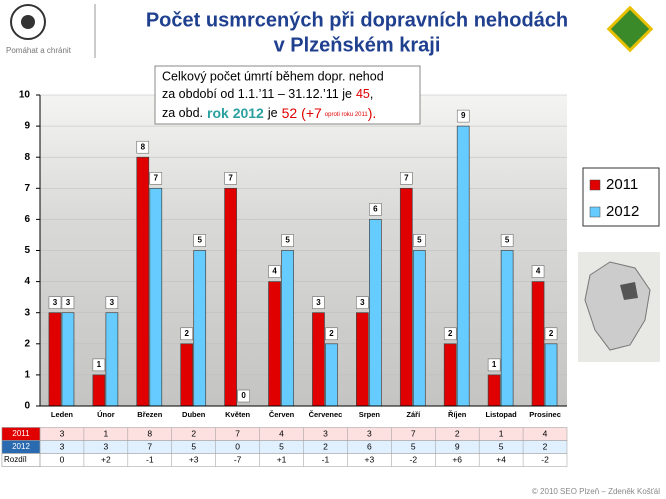 This screenshot has width=666, height=499. What do you see at coordinates (622, 184) in the screenshot?
I see `legend-label: 2011` at bounding box center [622, 184].